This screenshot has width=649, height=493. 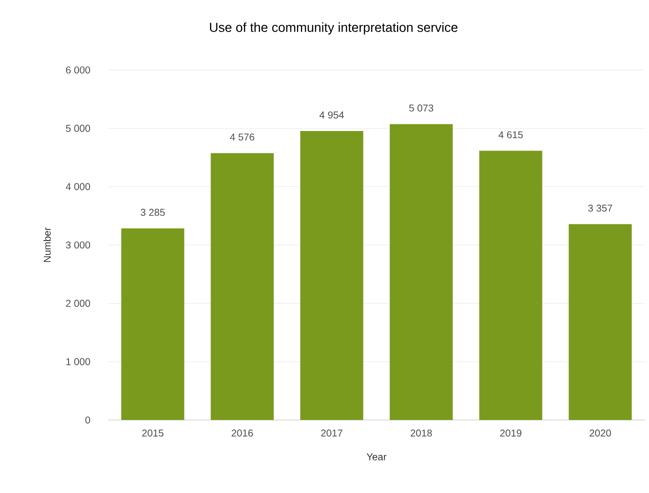 I want to click on y-tick-label: 1 000, so click(x=78, y=362).